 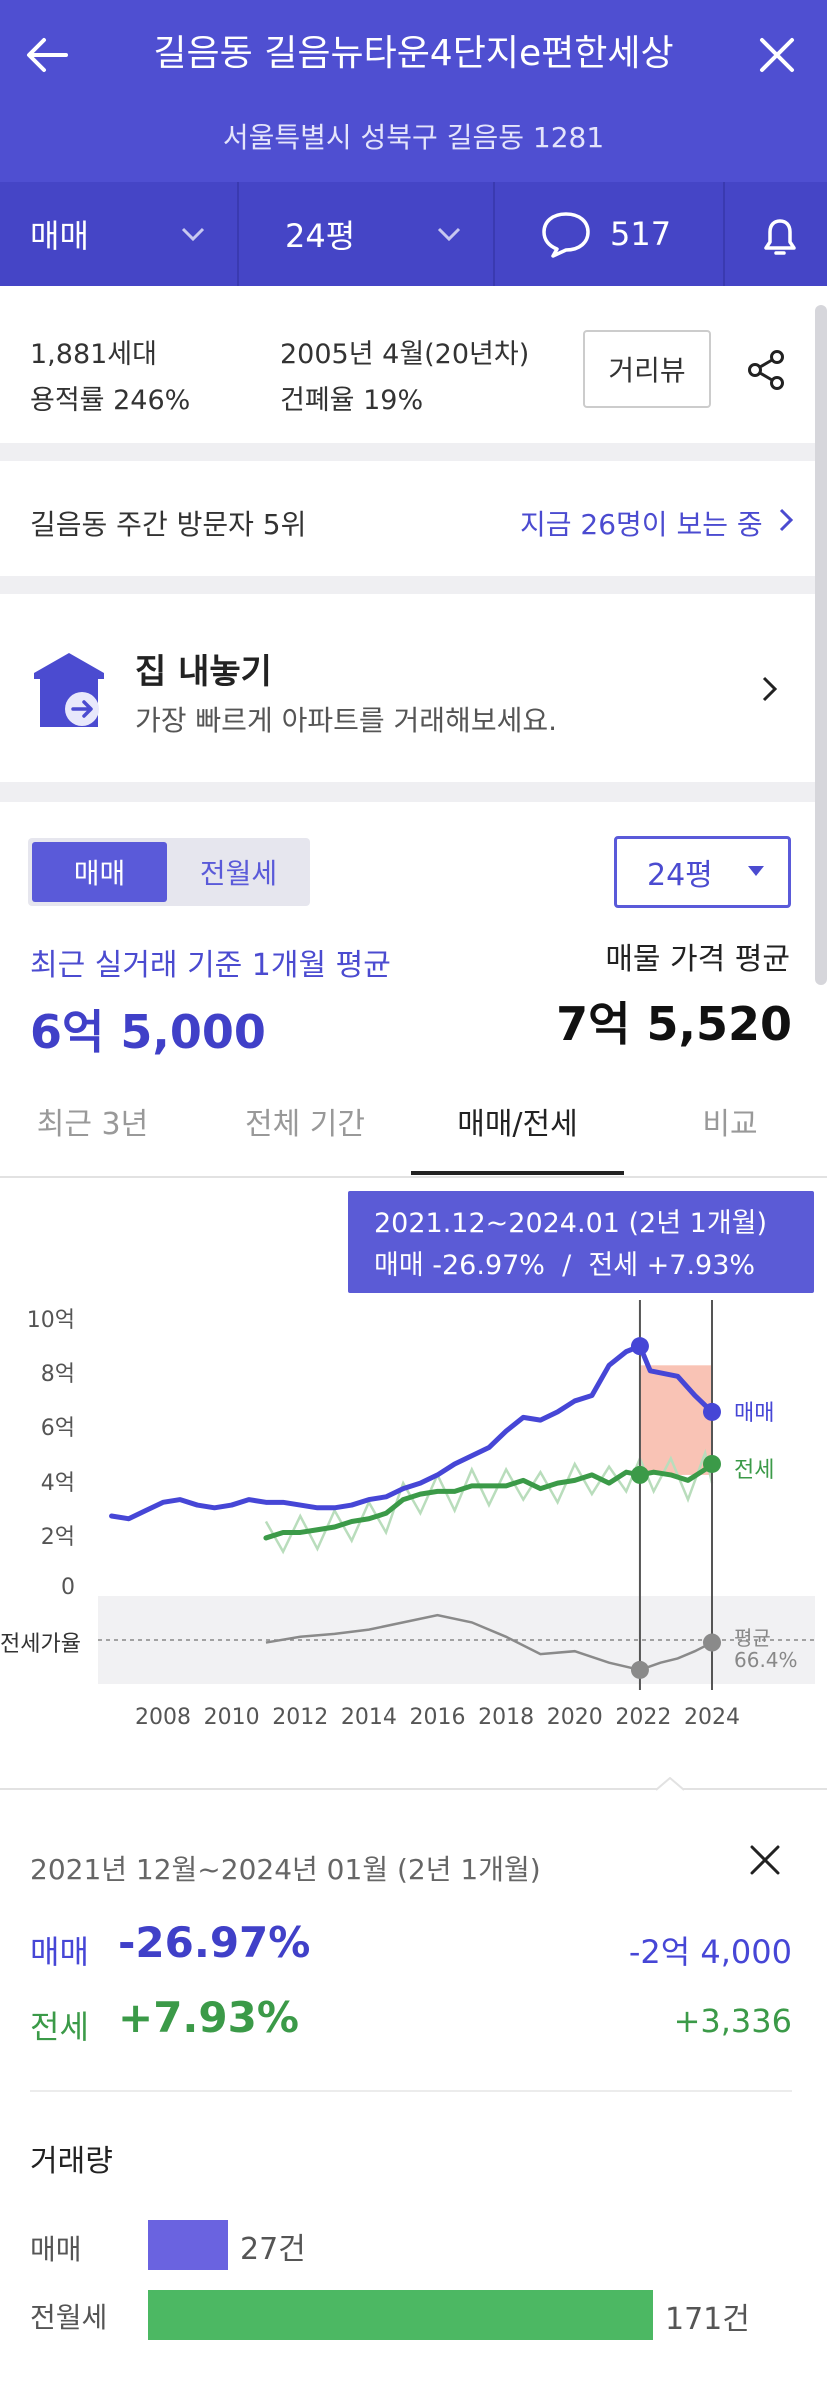 What do you see at coordinates (92, 1124) in the screenshot?
I see `tab-recent-3y: 최근 3년` at bounding box center [92, 1124].